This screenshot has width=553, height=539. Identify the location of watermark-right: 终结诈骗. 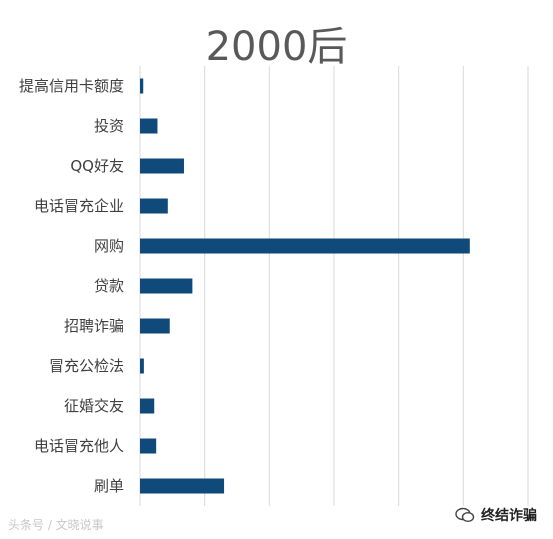
(496, 515).